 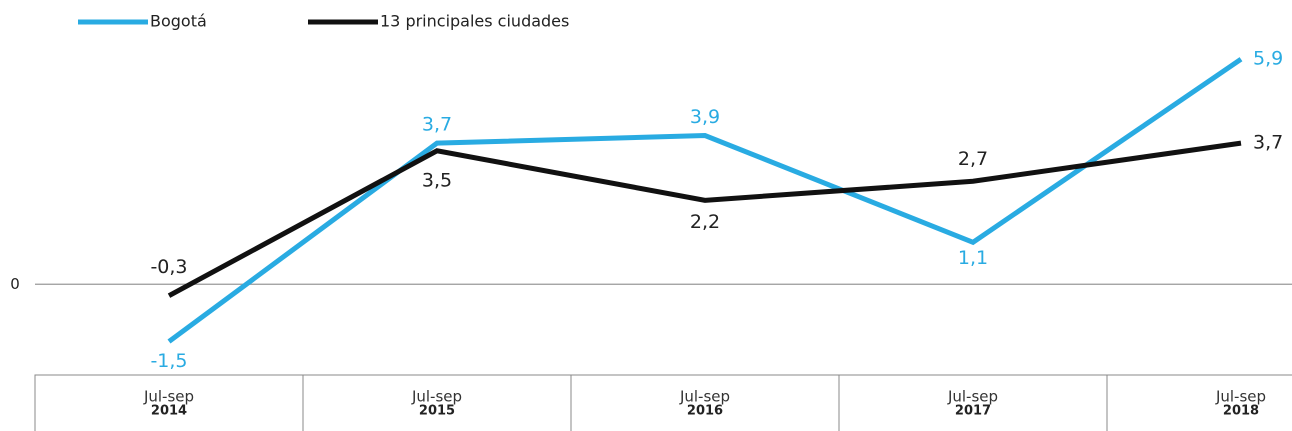 I want to click on data-label: 5,9, so click(x=1268, y=59).